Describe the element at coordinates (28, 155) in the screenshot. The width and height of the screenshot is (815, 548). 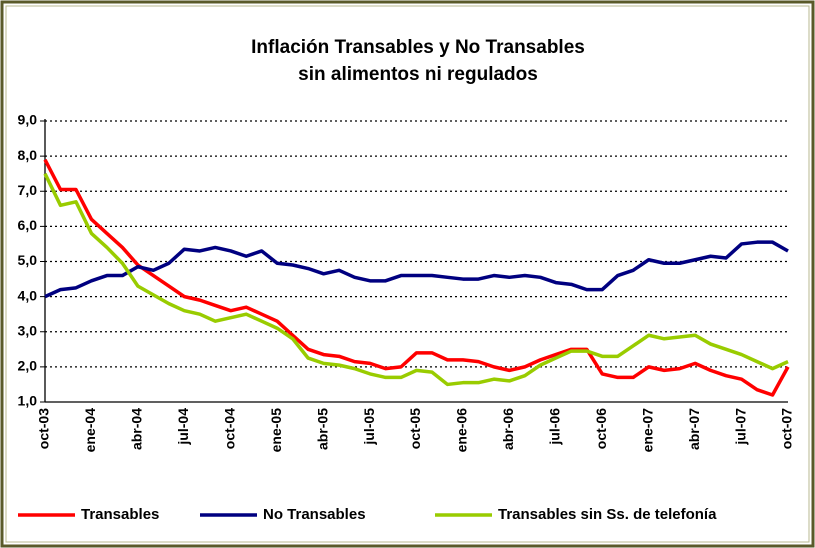
I see `y-tick-label: 8,0` at that location.